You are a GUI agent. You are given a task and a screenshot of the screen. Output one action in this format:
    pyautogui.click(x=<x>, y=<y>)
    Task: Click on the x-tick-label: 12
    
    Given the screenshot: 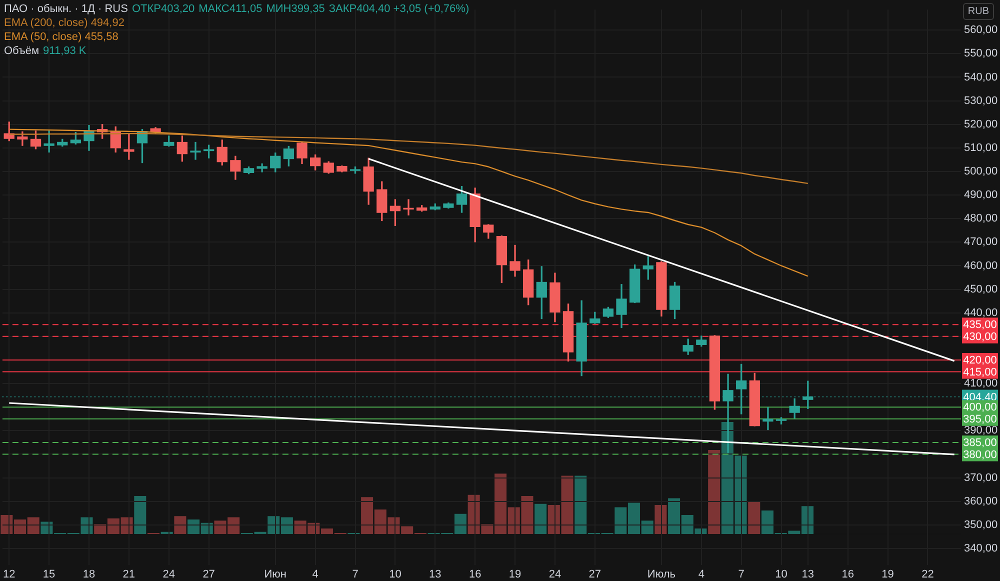 What is the action you would take?
    pyautogui.click(x=9, y=574)
    